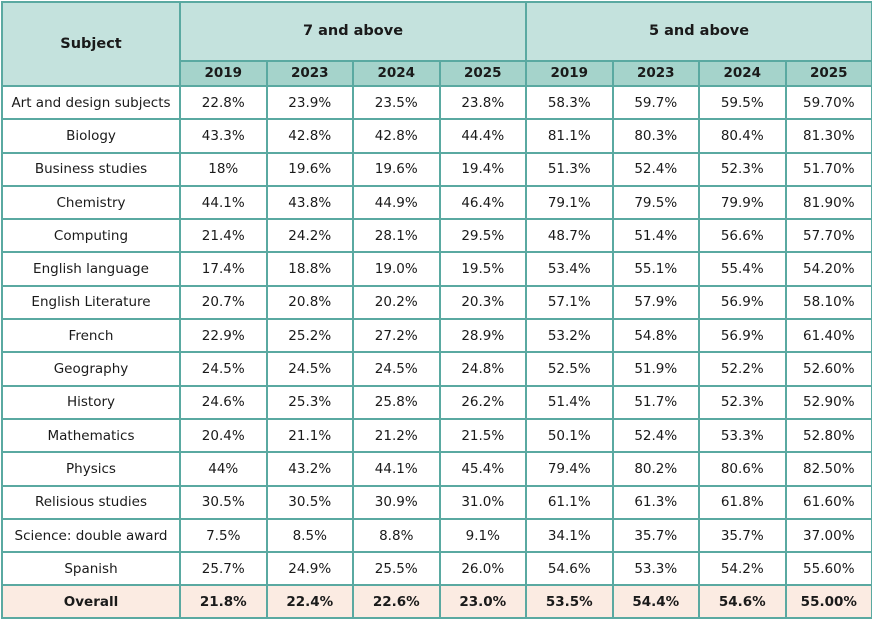 This screenshot has width=872, height=620. Describe the element at coordinates (656, 102) in the screenshot. I see `value-cell: 59.7%` at that location.